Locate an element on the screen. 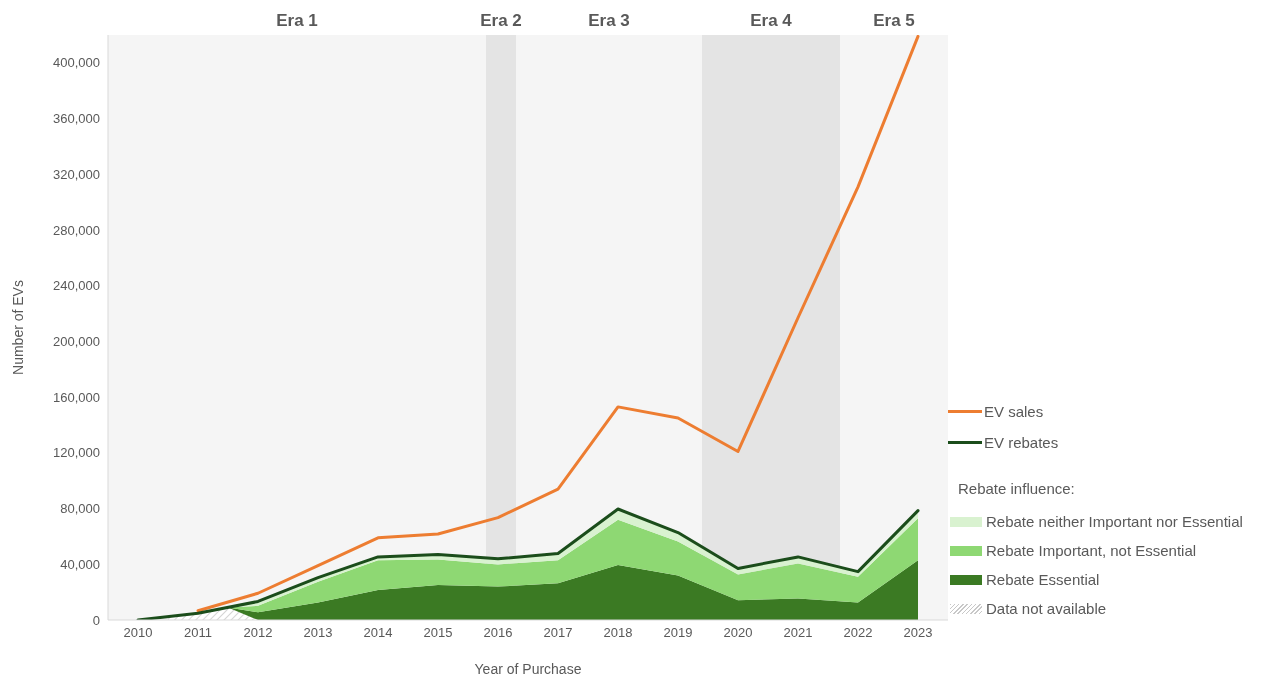 This screenshot has width=1287, height=693. x-tick-label: 2016 is located at coordinates (498, 633).